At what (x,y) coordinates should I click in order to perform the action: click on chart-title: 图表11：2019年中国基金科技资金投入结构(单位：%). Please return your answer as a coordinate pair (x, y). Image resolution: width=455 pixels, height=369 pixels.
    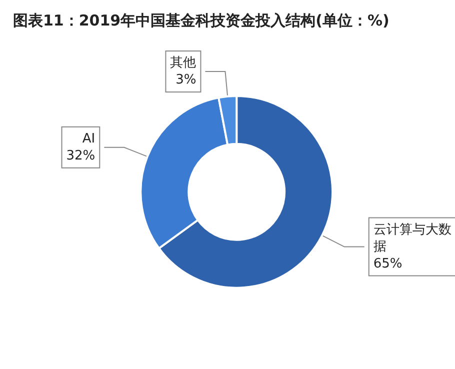
    Looking at the image, I should click on (201, 21).